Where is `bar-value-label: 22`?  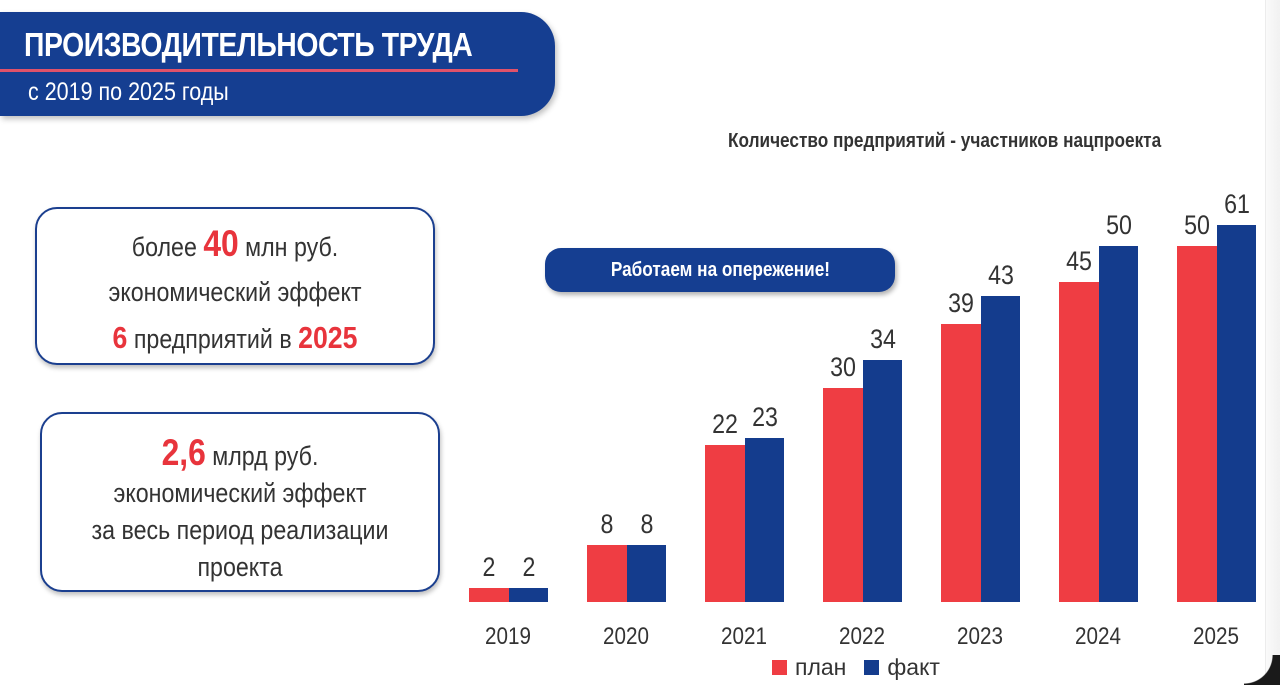
bar-value-label: 22 is located at coordinates (725, 424).